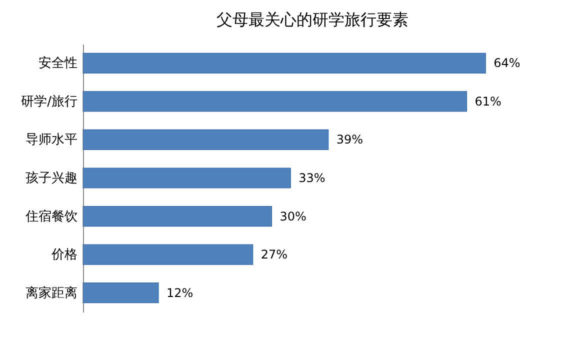  I want to click on y-tick-label: 研学/旅行, so click(49, 102).